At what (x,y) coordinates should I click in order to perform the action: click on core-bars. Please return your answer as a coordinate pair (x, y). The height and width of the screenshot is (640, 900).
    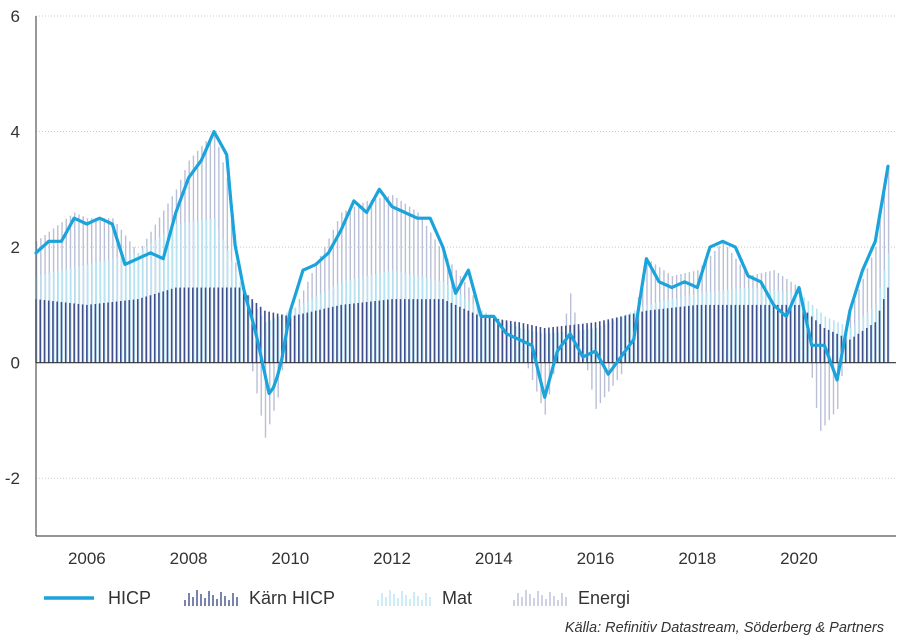
    Looking at the image, I should click on (462, 325).